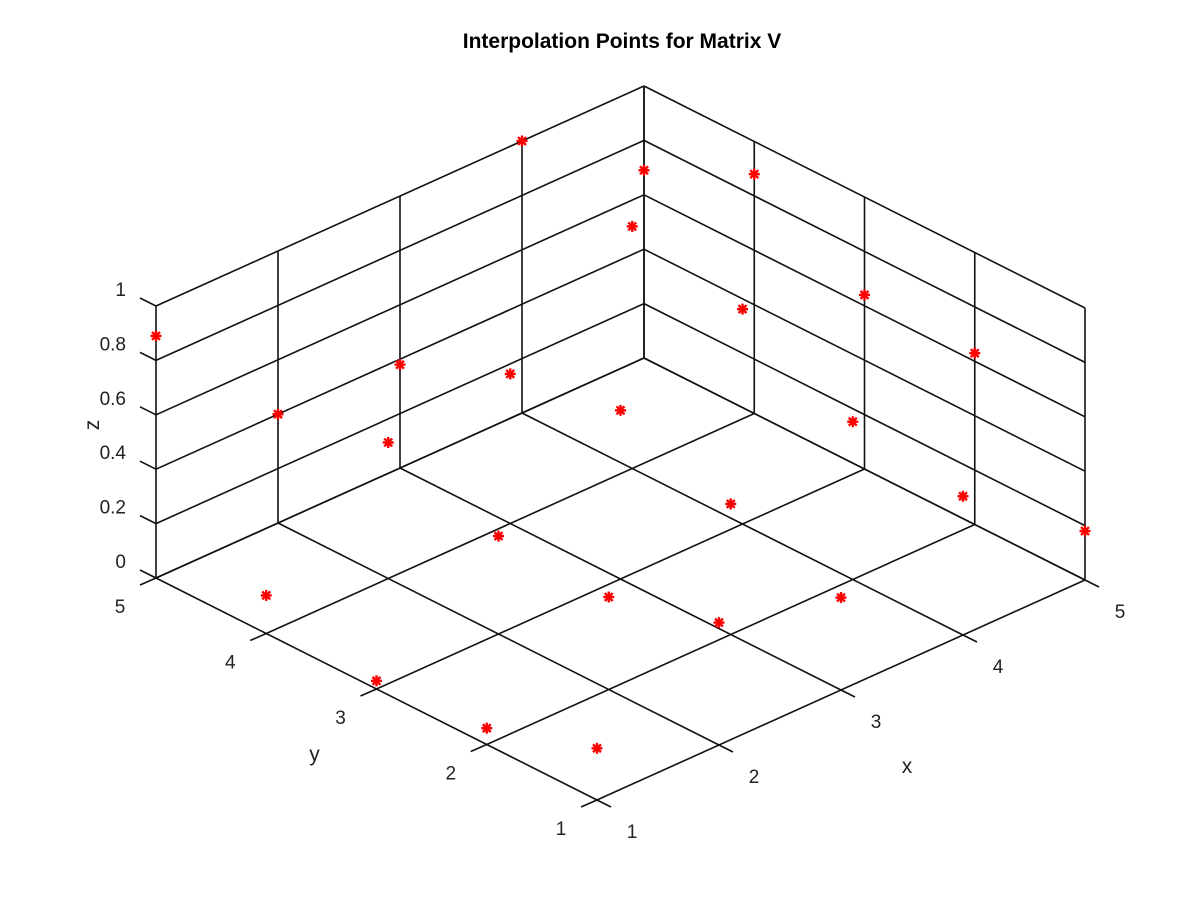 This screenshot has height=900, width=1200. Describe the element at coordinates (113, 399) in the screenshot. I see `z-tick-label: 0.6` at that location.